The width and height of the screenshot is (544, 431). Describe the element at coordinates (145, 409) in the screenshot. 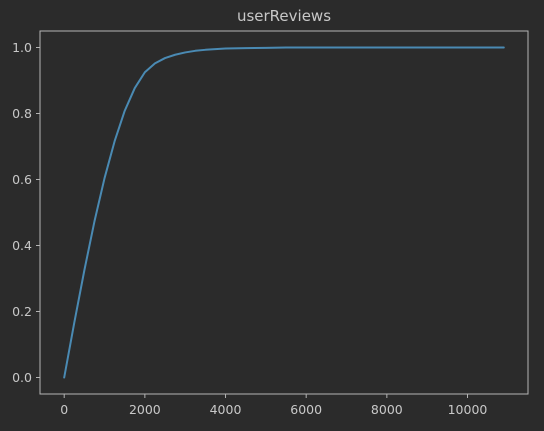

I see `x-tick-label: 2000` at that location.